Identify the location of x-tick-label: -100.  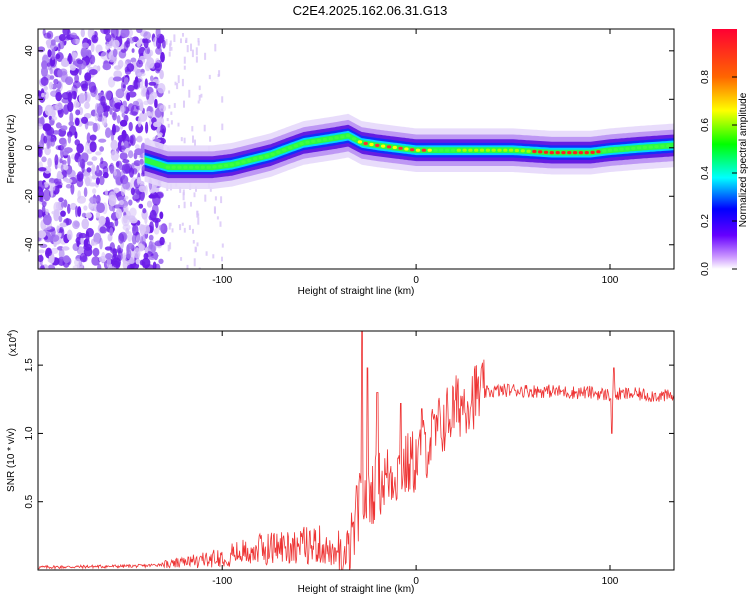
(222, 280).